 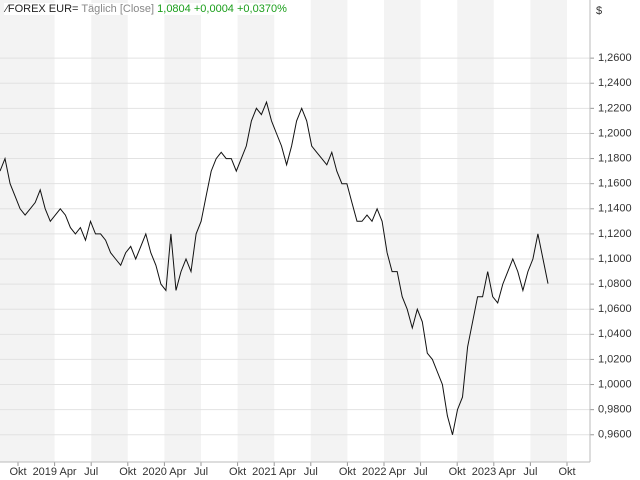 What do you see at coordinates (55, 472) in the screenshot?
I see `x-tick-label: 2019 Apr` at bounding box center [55, 472].